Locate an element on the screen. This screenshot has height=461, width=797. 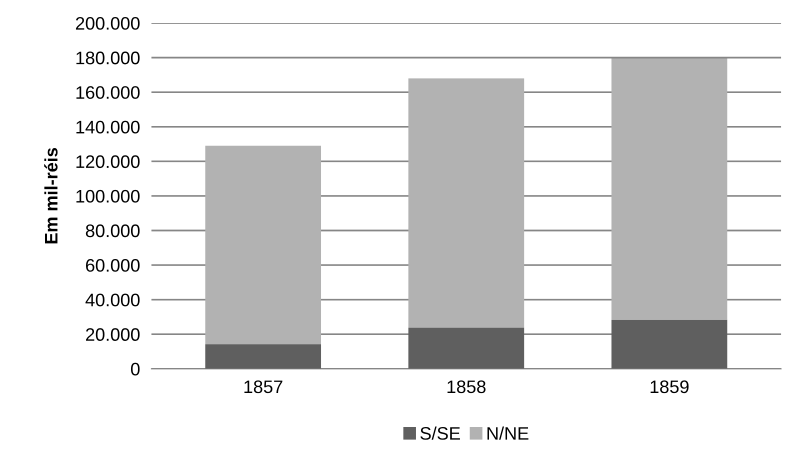
y-tick-label: 100.000 is located at coordinates (108, 196).